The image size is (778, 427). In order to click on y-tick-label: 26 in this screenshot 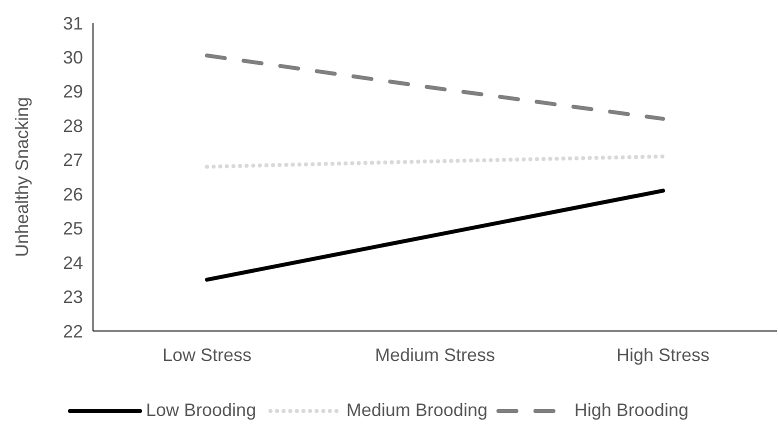, I will do `click(72, 194)`.